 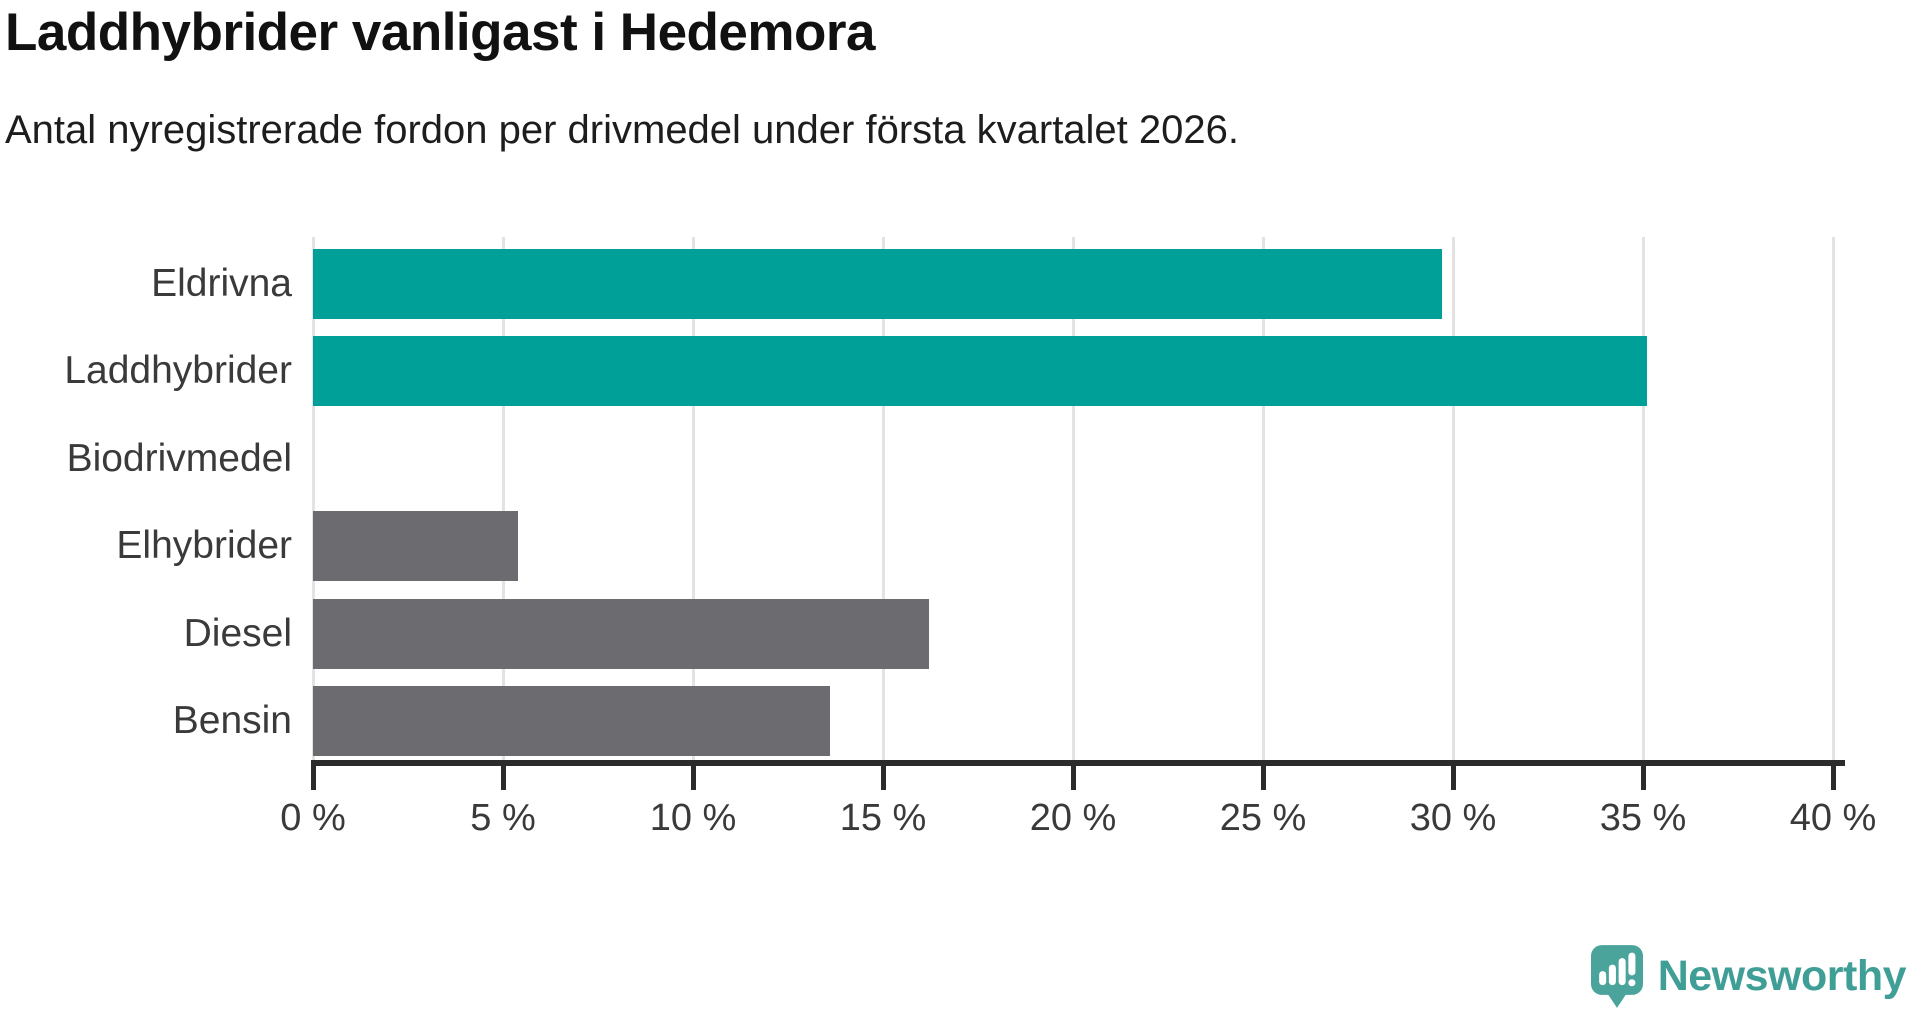 What do you see at coordinates (693, 818) in the screenshot?
I see `axis-tick-label: 10 %` at bounding box center [693, 818].